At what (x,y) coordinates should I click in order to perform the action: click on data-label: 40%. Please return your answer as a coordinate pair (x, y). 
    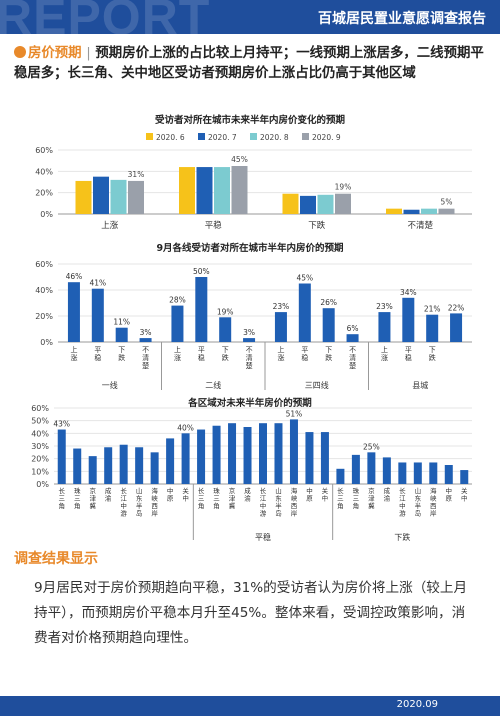
    Looking at the image, I should click on (185, 427).